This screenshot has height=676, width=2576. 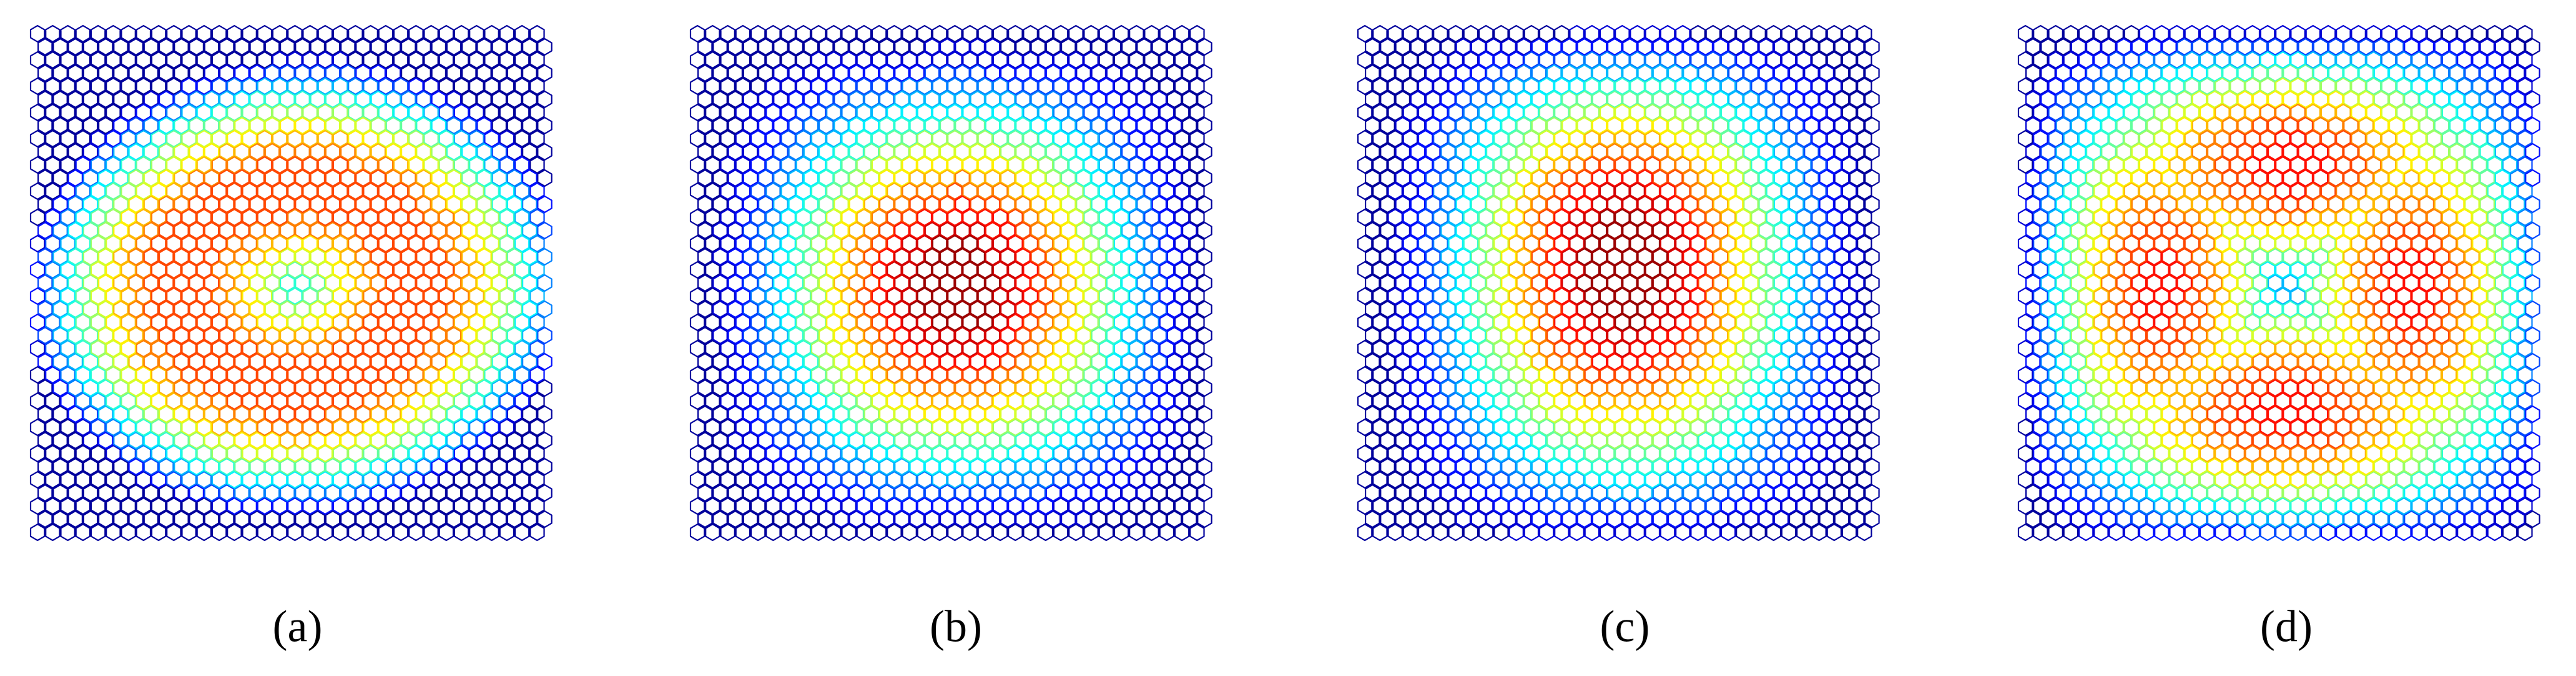 I want to click on panel-label: (c), so click(x=1625, y=627).